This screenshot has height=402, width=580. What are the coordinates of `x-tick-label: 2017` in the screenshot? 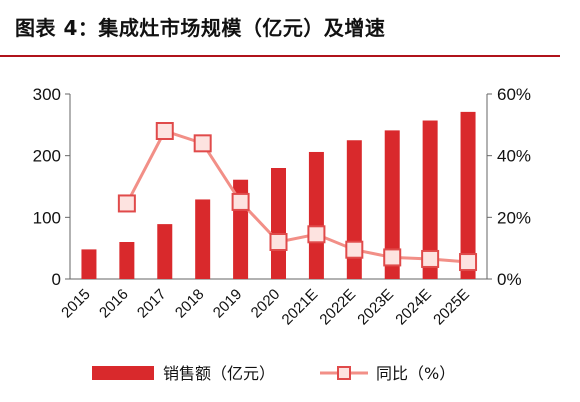 It's located at (152, 304).